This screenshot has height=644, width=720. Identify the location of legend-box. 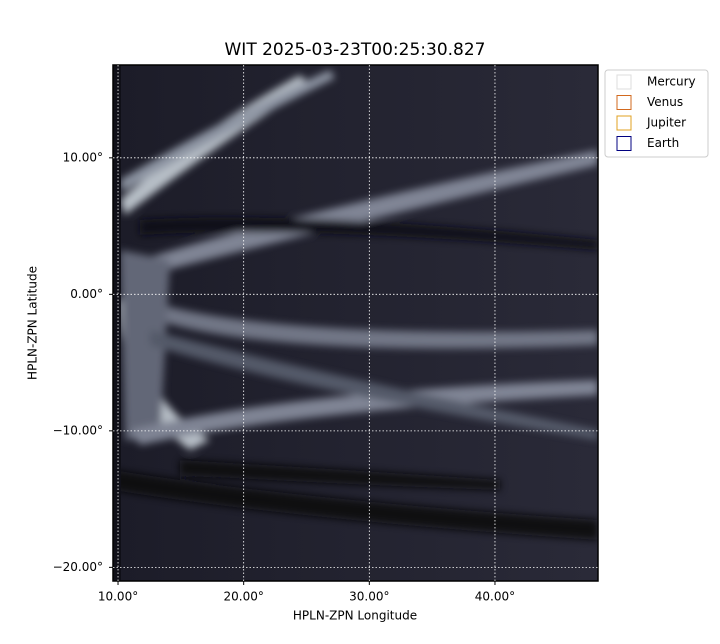
(656, 113).